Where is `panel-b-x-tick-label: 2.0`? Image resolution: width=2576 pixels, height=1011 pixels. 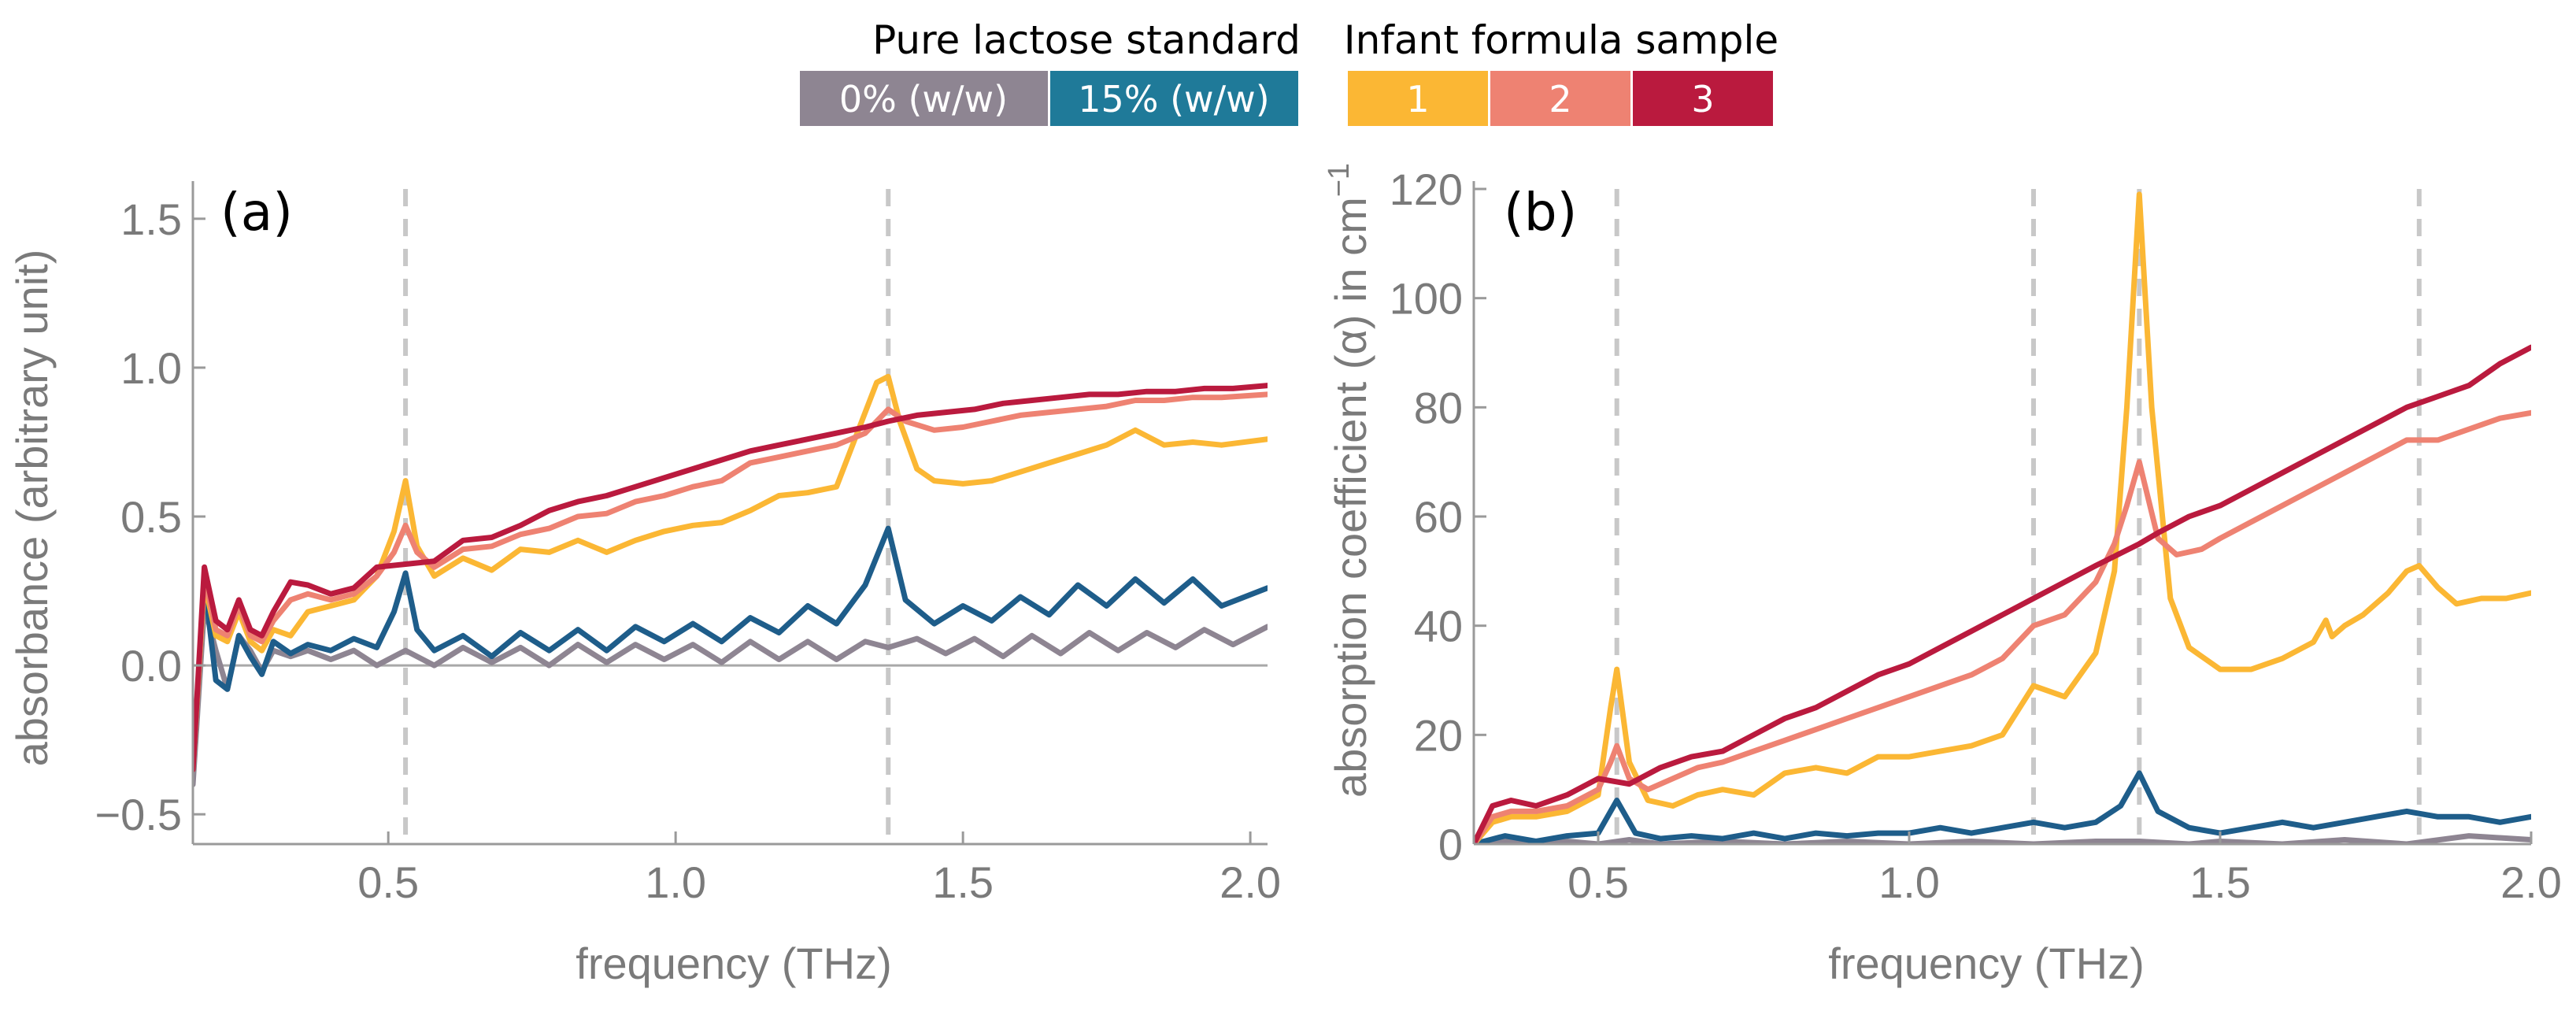
panel-b-x-tick-label: 2.0 is located at coordinates (2531, 882).